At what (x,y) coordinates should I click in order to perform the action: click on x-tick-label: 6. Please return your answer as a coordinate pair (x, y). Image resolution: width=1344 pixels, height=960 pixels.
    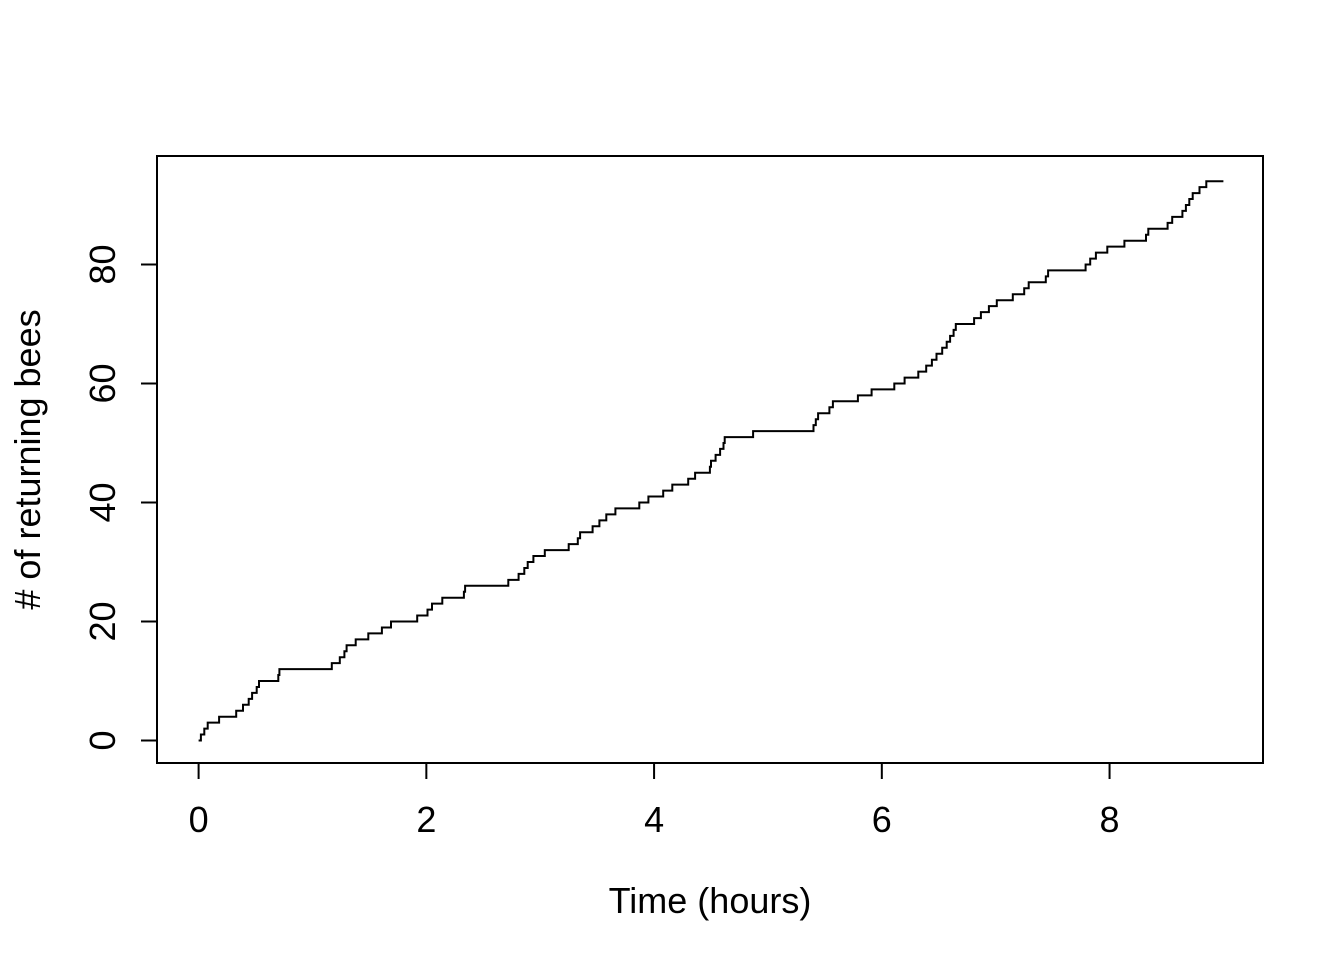
    Looking at the image, I should click on (882, 819).